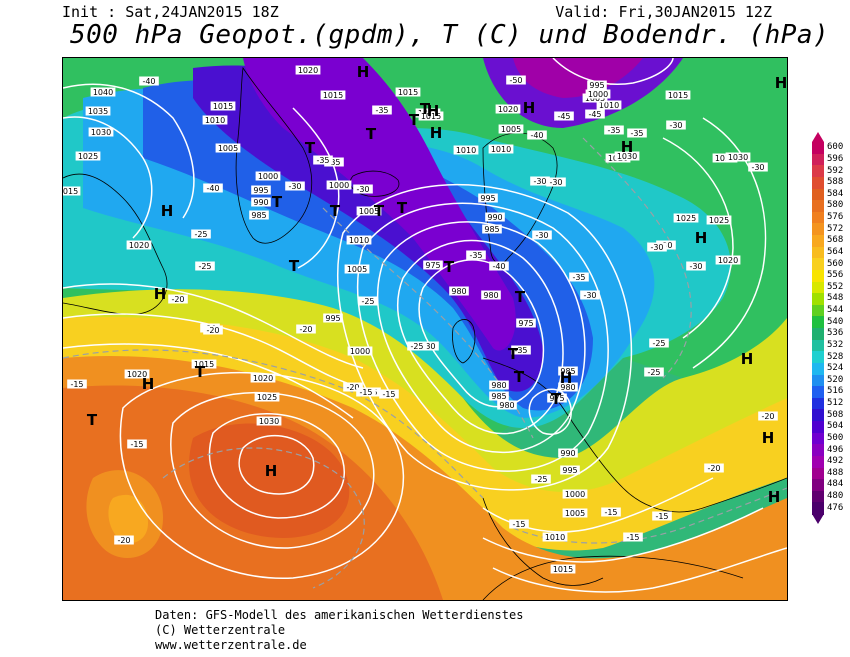 The image size is (850, 657). What do you see at coordinates (835, 251) in the screenshot?
I see `legend-level-label: 564` at bounding box center [835, 251].